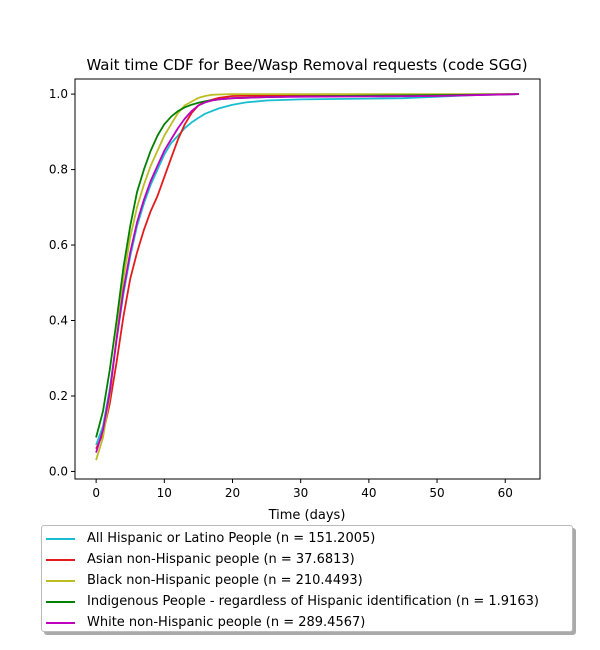 The width and height of the screenshot is (600, 650). What do you see at coordinates (58, 245) in the screenshot?
I see `y-tick-label: 0.6` at bounding box center [58, 245].